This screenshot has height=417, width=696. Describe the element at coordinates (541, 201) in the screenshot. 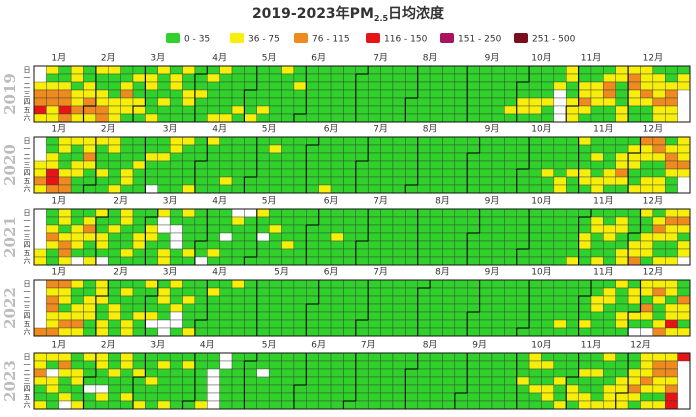

I see `month-label: 10月` at that location.